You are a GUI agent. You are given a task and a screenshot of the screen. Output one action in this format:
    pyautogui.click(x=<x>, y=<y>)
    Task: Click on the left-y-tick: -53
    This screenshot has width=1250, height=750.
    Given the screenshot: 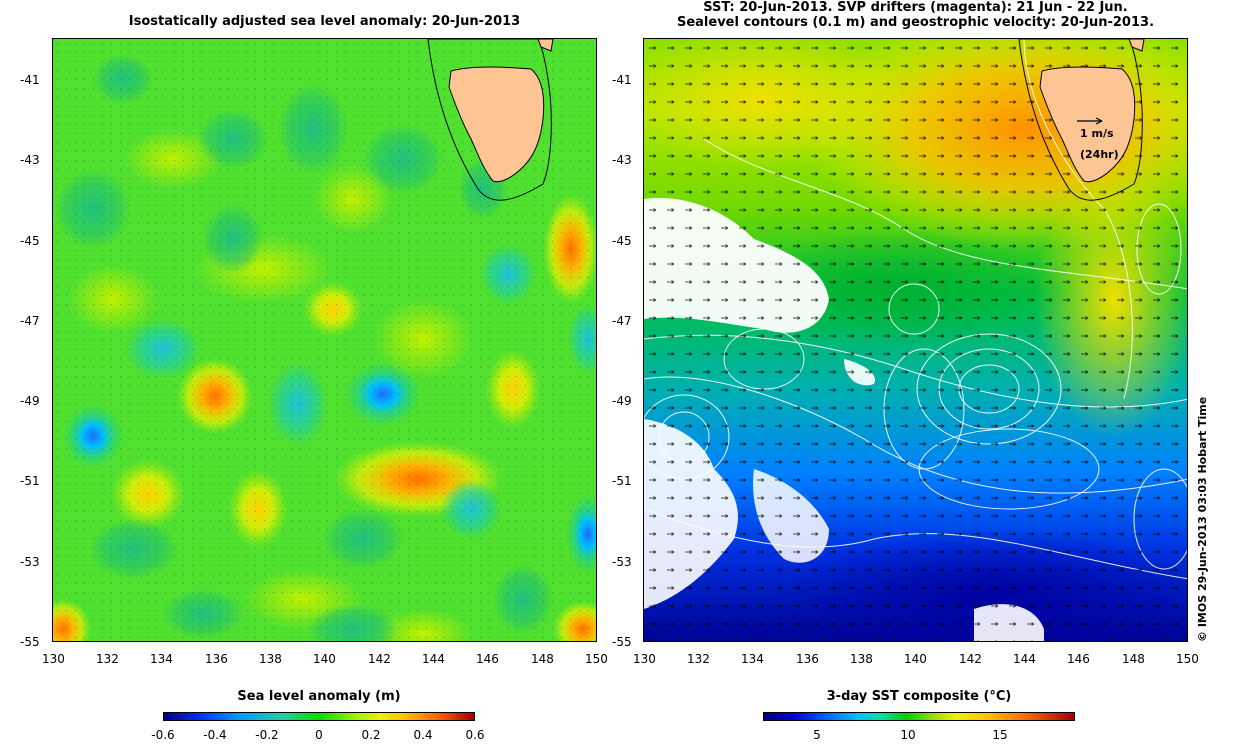 What is the action you would take?
    pyautogui.click(x=30, y=562)
    